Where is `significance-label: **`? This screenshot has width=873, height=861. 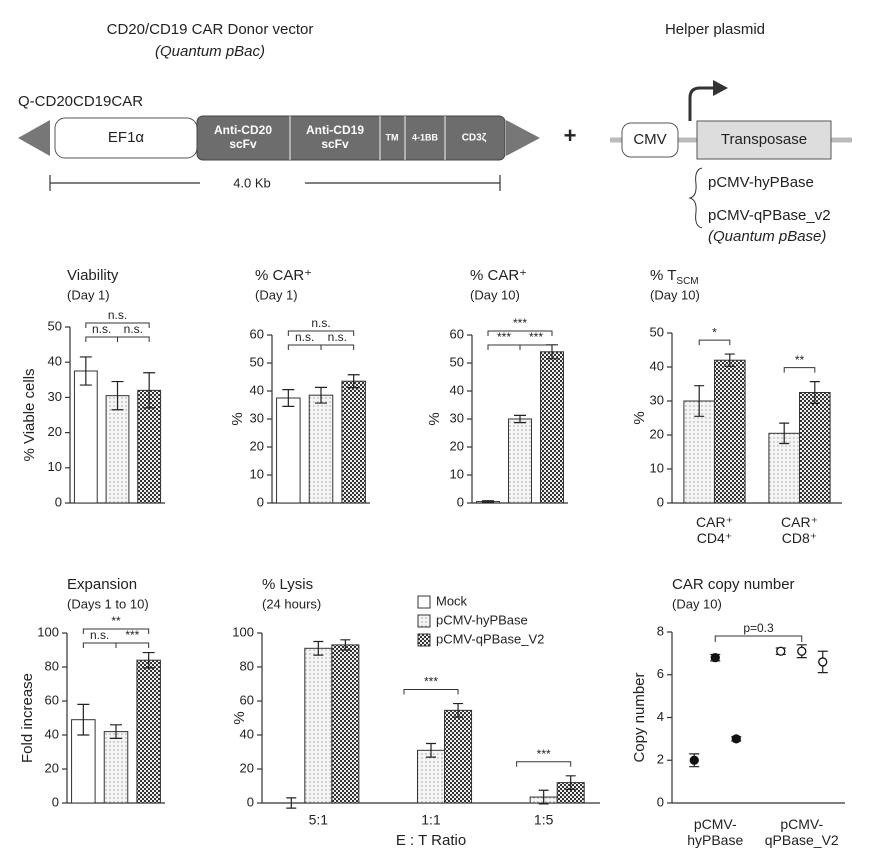
significance-label: ** is located at coordinates (116, 621).